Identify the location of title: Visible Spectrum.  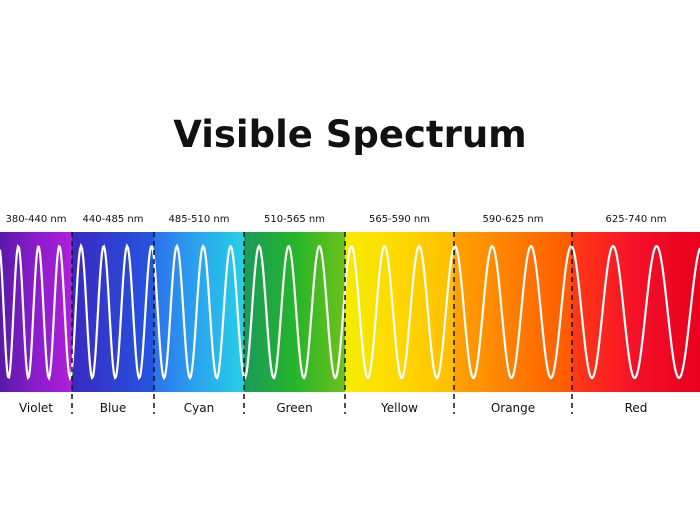
(350, 134).